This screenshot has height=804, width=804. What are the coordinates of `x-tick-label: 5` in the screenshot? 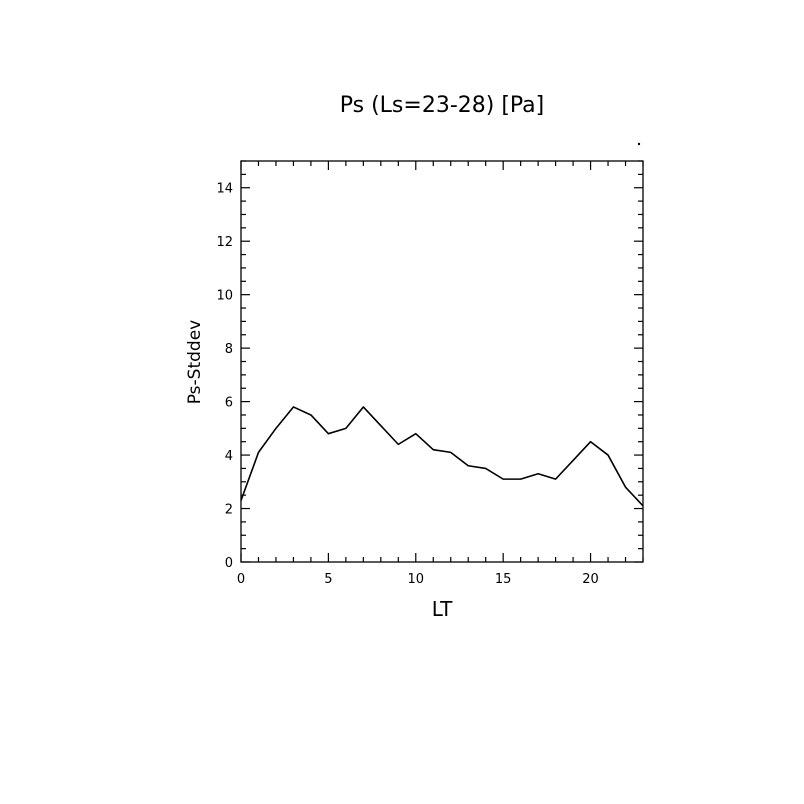 It's located at (328, 579).